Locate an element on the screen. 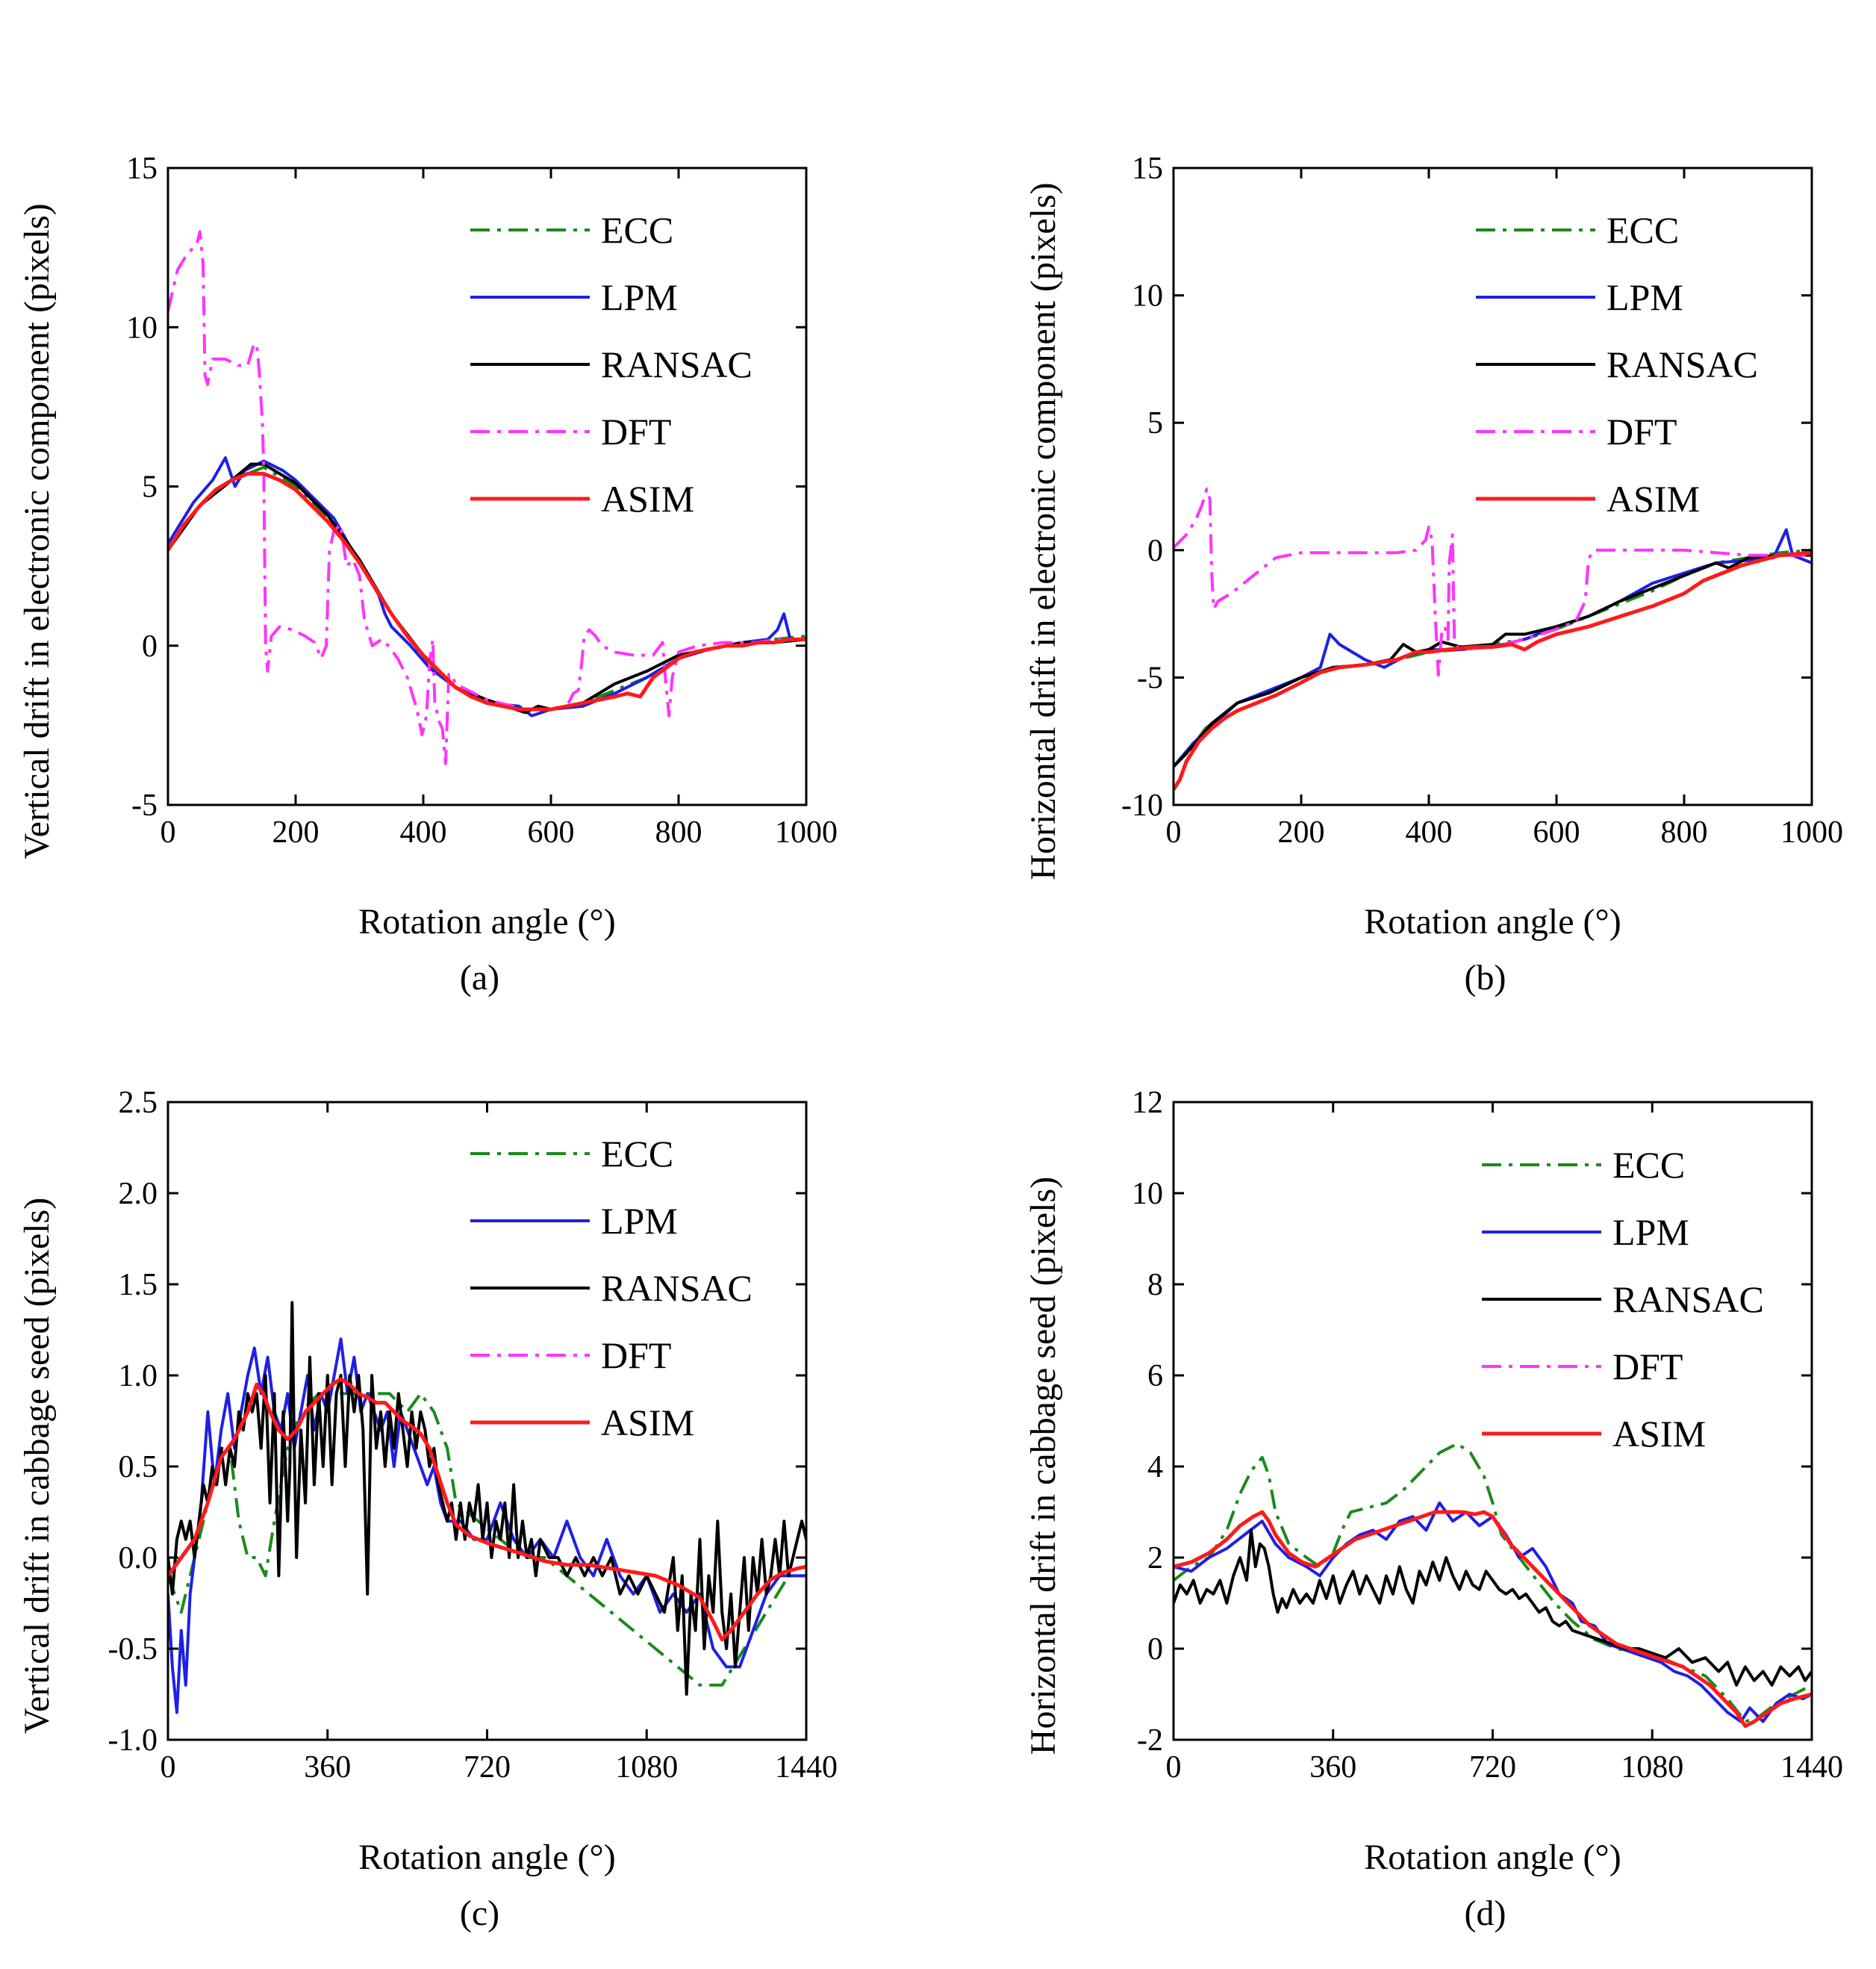 The image size is (1876, 1969). y-tick-label: 1.0 is located at coordinates (139, 1376).